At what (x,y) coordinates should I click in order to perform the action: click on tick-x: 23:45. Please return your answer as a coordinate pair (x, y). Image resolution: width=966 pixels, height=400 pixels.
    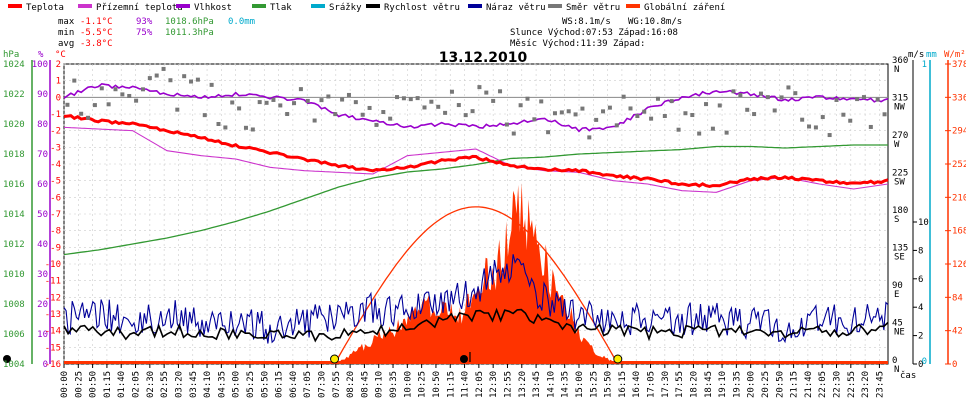
    Looking at the image, I should click on (880, 384).